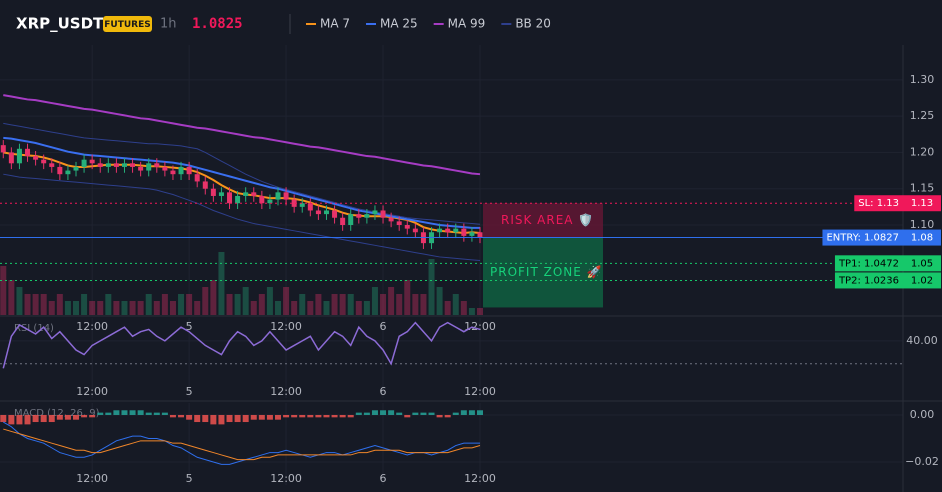 Image resolution: width=942 pixels, height=492 pixels. What do you see at coordinates (242, 135) in the screenshot?
I see `ma-line` at bounding box center [242, 135].